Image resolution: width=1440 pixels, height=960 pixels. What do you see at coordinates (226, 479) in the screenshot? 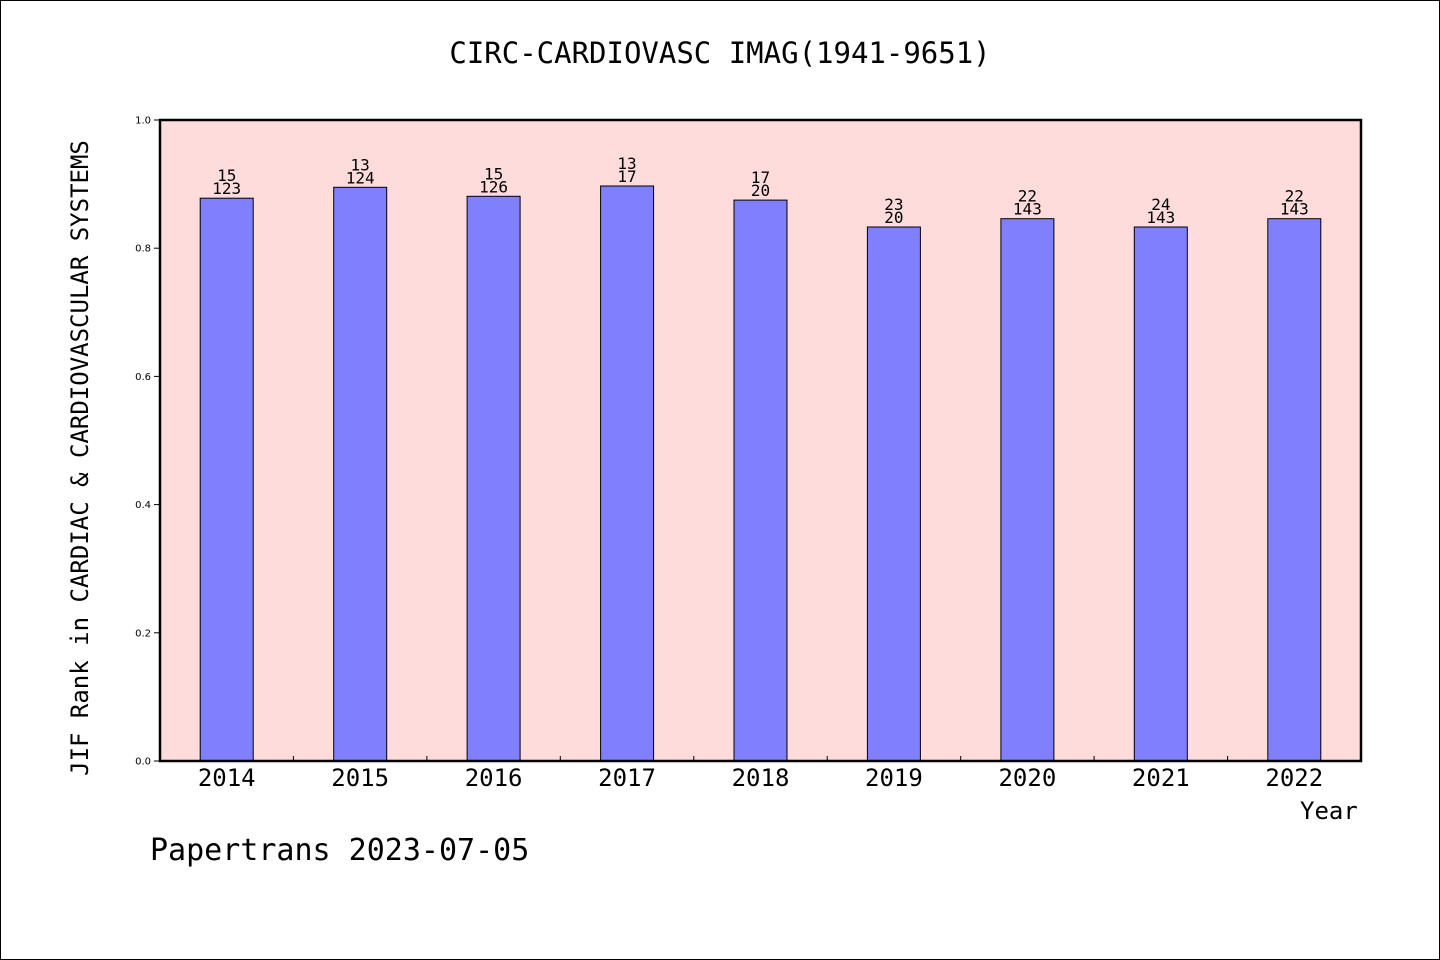
I see `bar-2014` at bounding box center [226, 479].